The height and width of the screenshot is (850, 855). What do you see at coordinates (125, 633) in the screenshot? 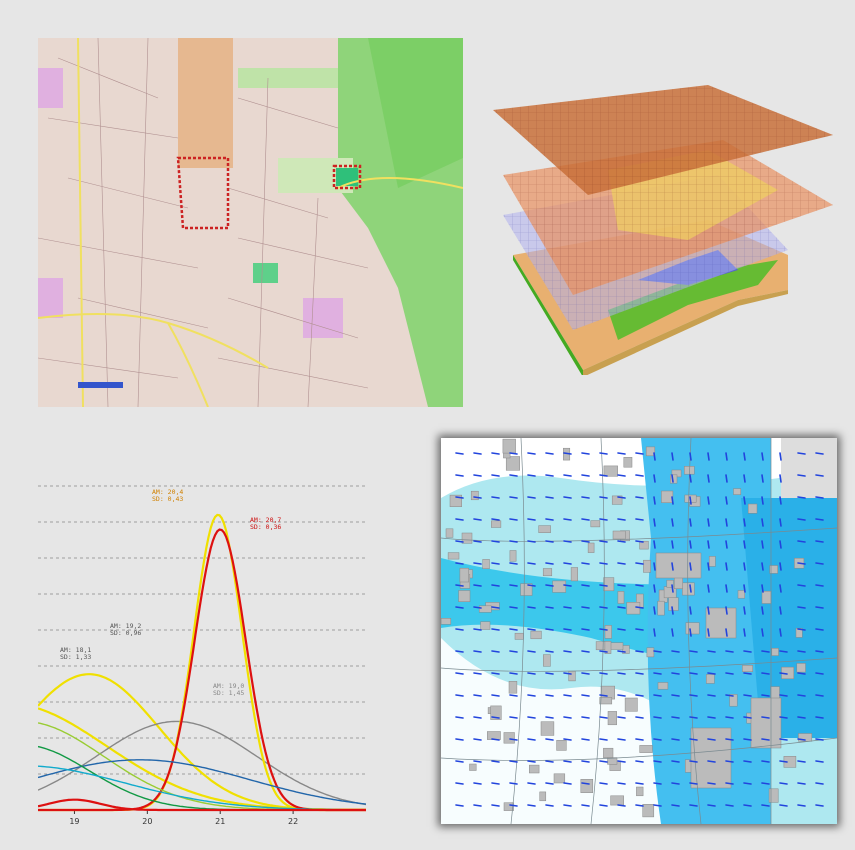
I see `annotation-sd: SD: 0,96` at bounding box center [125, 633].